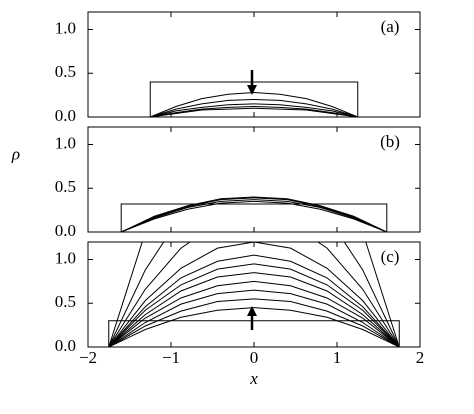  I want to click on x-tick-label: 0, so click(254, 357).